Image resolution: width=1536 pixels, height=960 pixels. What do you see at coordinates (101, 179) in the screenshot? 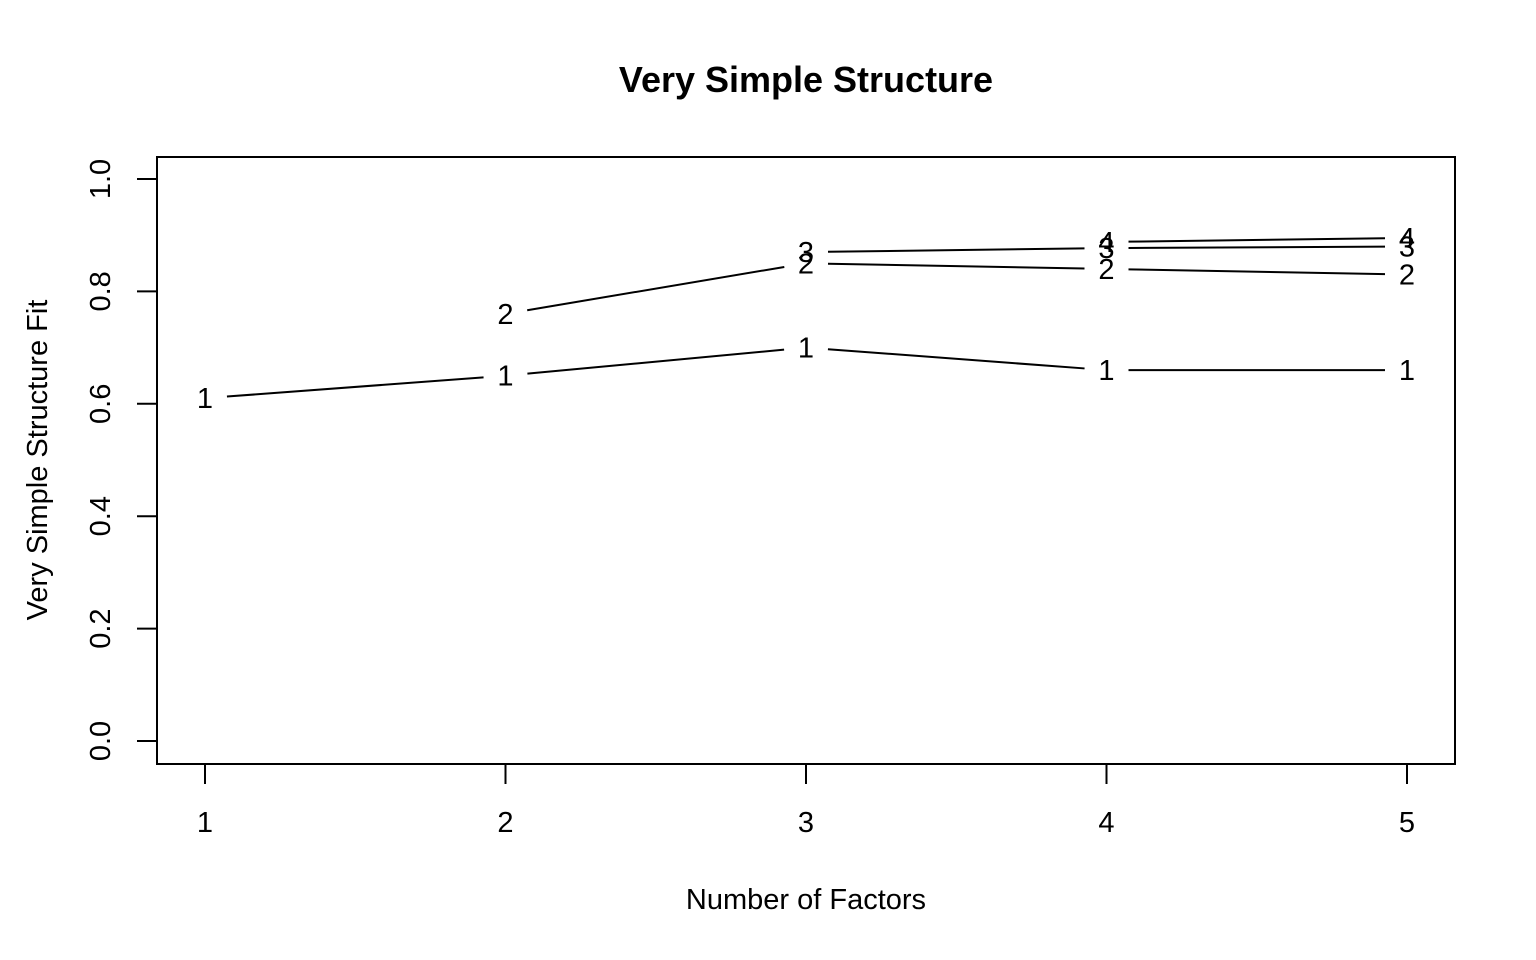
I see `y-tick-label: 1.0` at bounding box center [101, 179].